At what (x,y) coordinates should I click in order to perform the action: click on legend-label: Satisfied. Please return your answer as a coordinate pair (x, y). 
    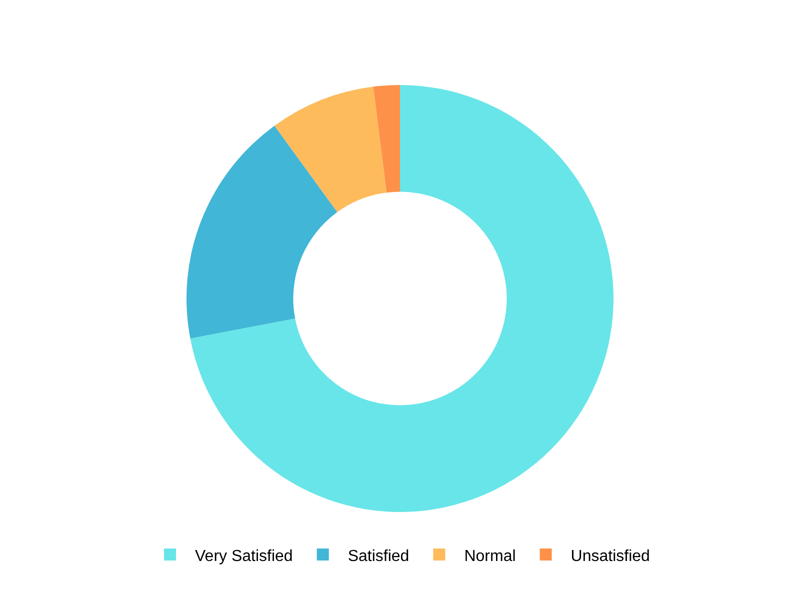
    Looking at the image, I should click on (379, 556).